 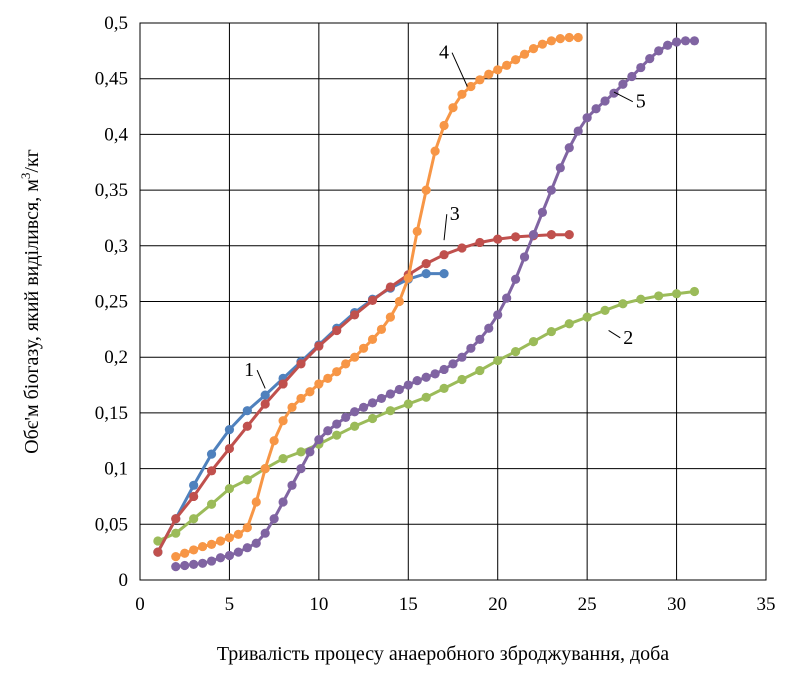 I want to click on y-tick-label: 0,2, so click(x=116, y=357).